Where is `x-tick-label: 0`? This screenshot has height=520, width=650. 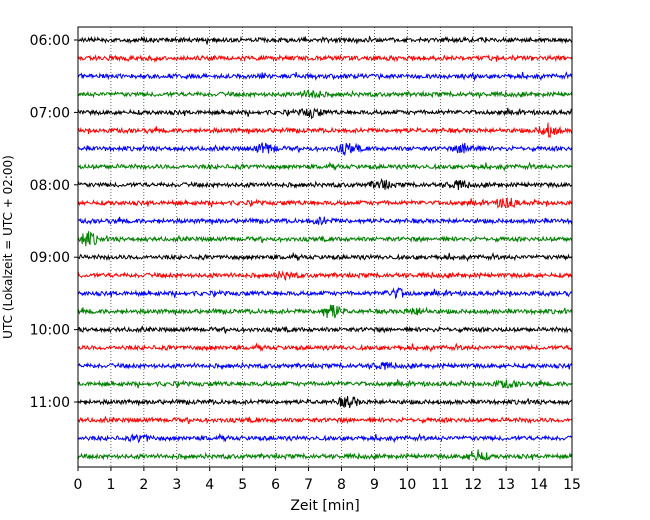
x-tick-label: 0 is located at coordinates (78, 485).